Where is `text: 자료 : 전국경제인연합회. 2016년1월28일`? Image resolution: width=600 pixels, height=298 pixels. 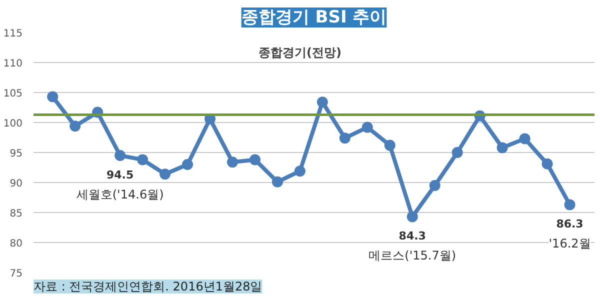 text: 자료 : 전국경제인연합회. 2016년1월28일 is located at coordinates (148, 287).